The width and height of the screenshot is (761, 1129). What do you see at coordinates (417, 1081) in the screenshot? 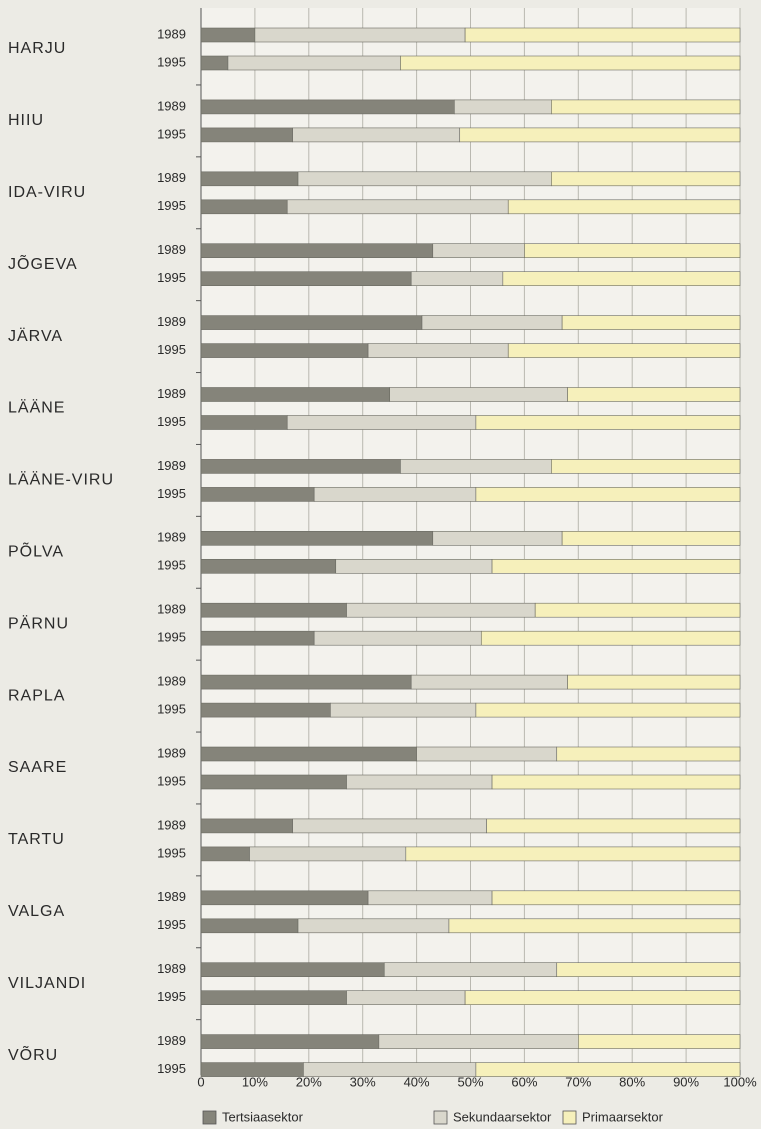
I see `x-tick-label: 40%` at bounding box center [417, 1081].